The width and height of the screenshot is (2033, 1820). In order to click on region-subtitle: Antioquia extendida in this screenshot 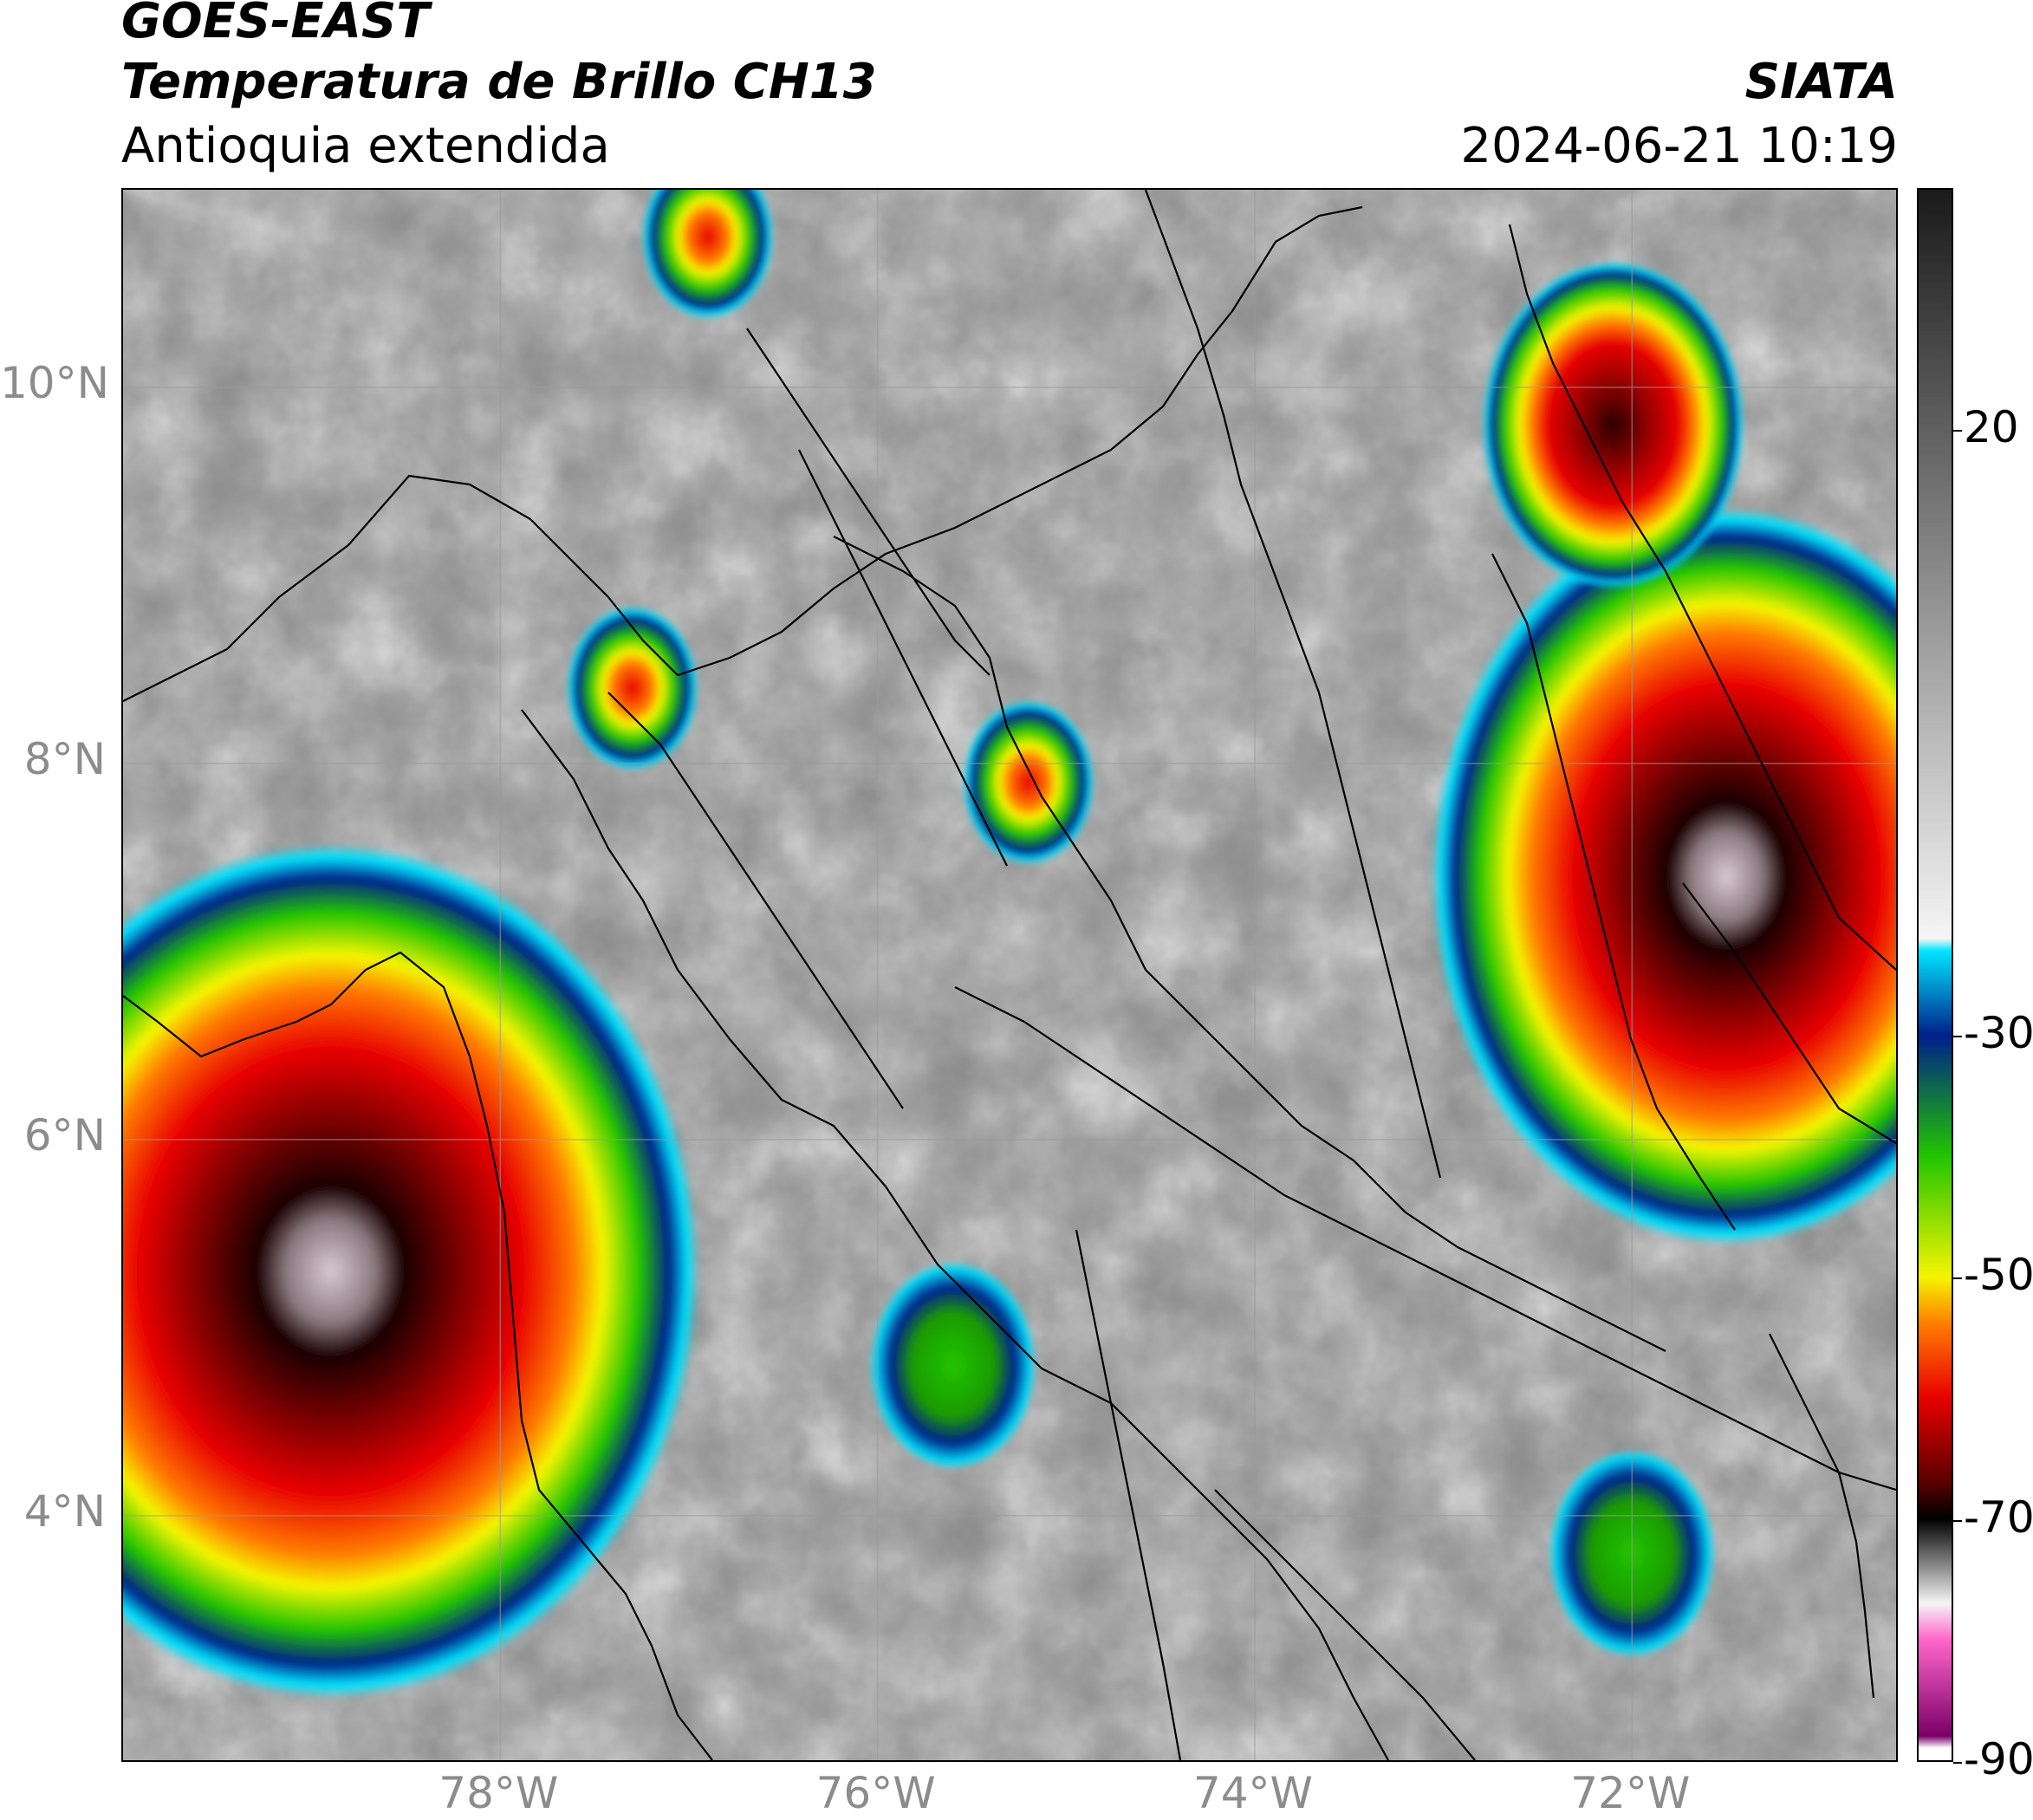, I will do `click(365, 146)`.